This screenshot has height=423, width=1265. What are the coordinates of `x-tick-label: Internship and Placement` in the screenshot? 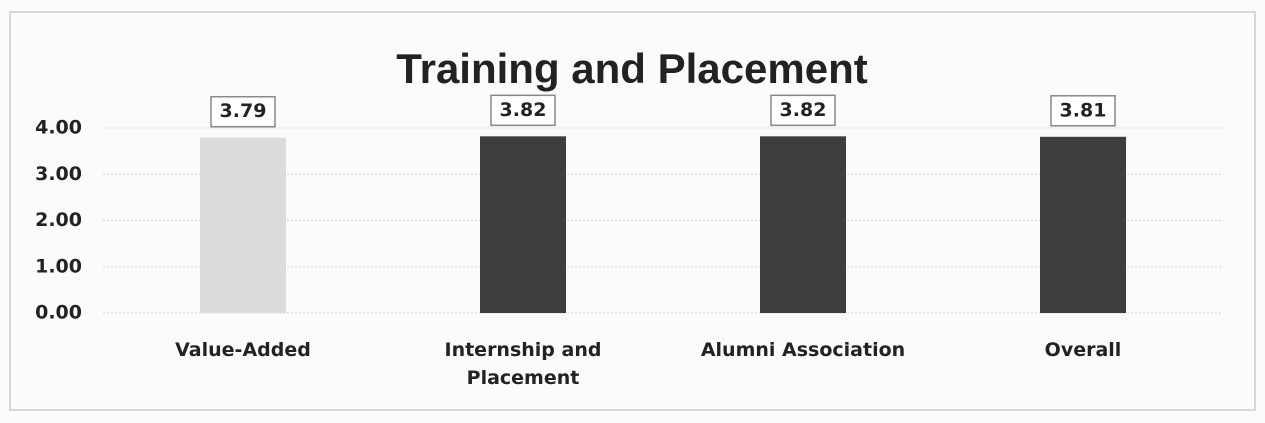 It's located at (523, 364).